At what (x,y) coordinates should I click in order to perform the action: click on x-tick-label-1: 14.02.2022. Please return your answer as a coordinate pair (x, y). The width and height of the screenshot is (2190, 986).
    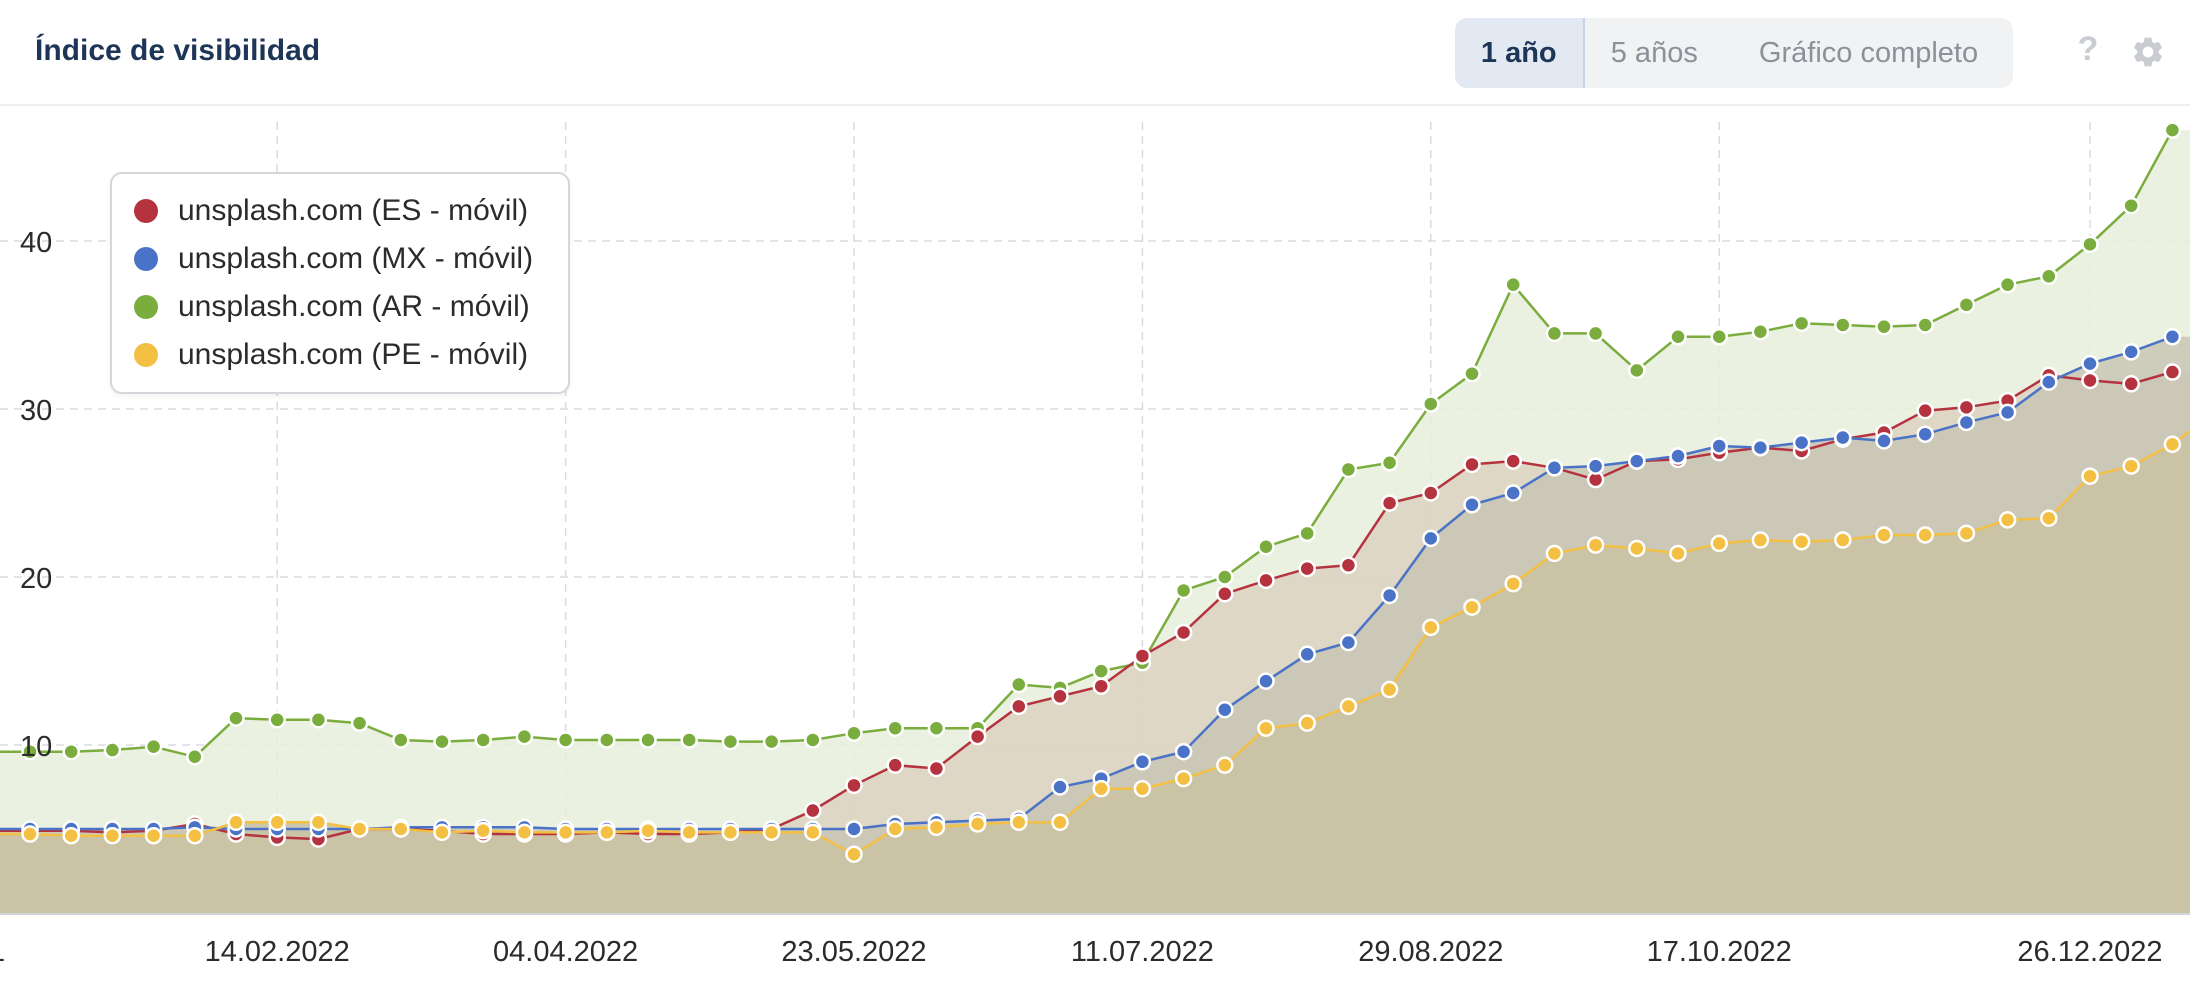
    Looking at the image, I should click on (277, 952).